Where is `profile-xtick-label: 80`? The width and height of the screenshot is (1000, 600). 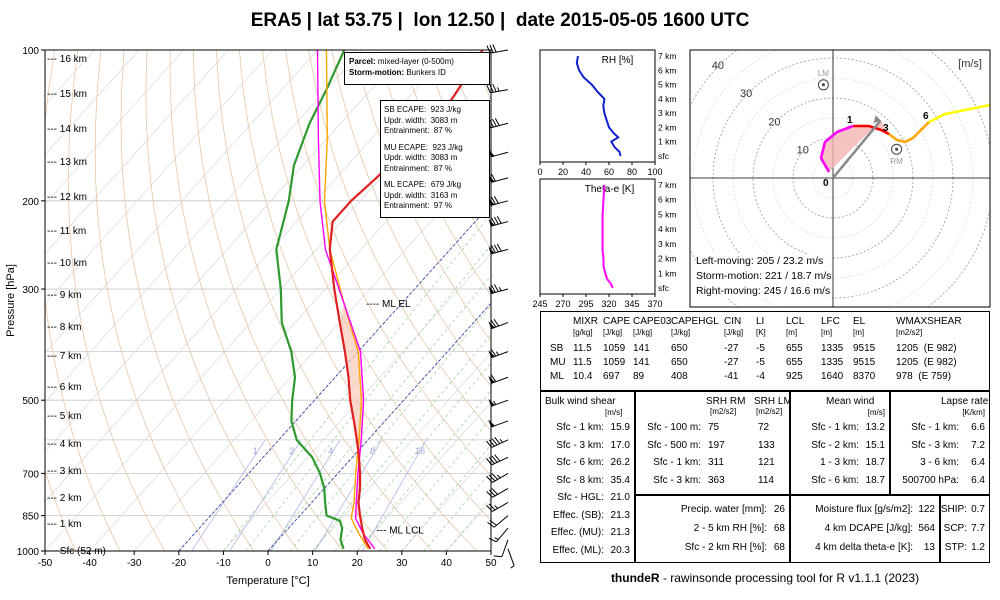 profile-xtick-label: 80 is located at coordinates (632, 172).